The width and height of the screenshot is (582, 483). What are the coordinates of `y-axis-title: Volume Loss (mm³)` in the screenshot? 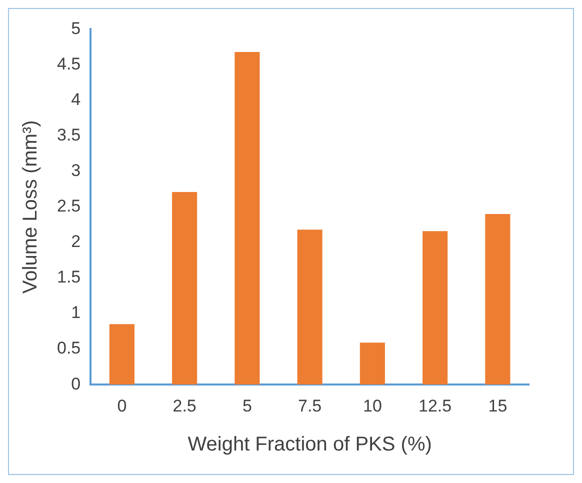 It's located at (31, 207).